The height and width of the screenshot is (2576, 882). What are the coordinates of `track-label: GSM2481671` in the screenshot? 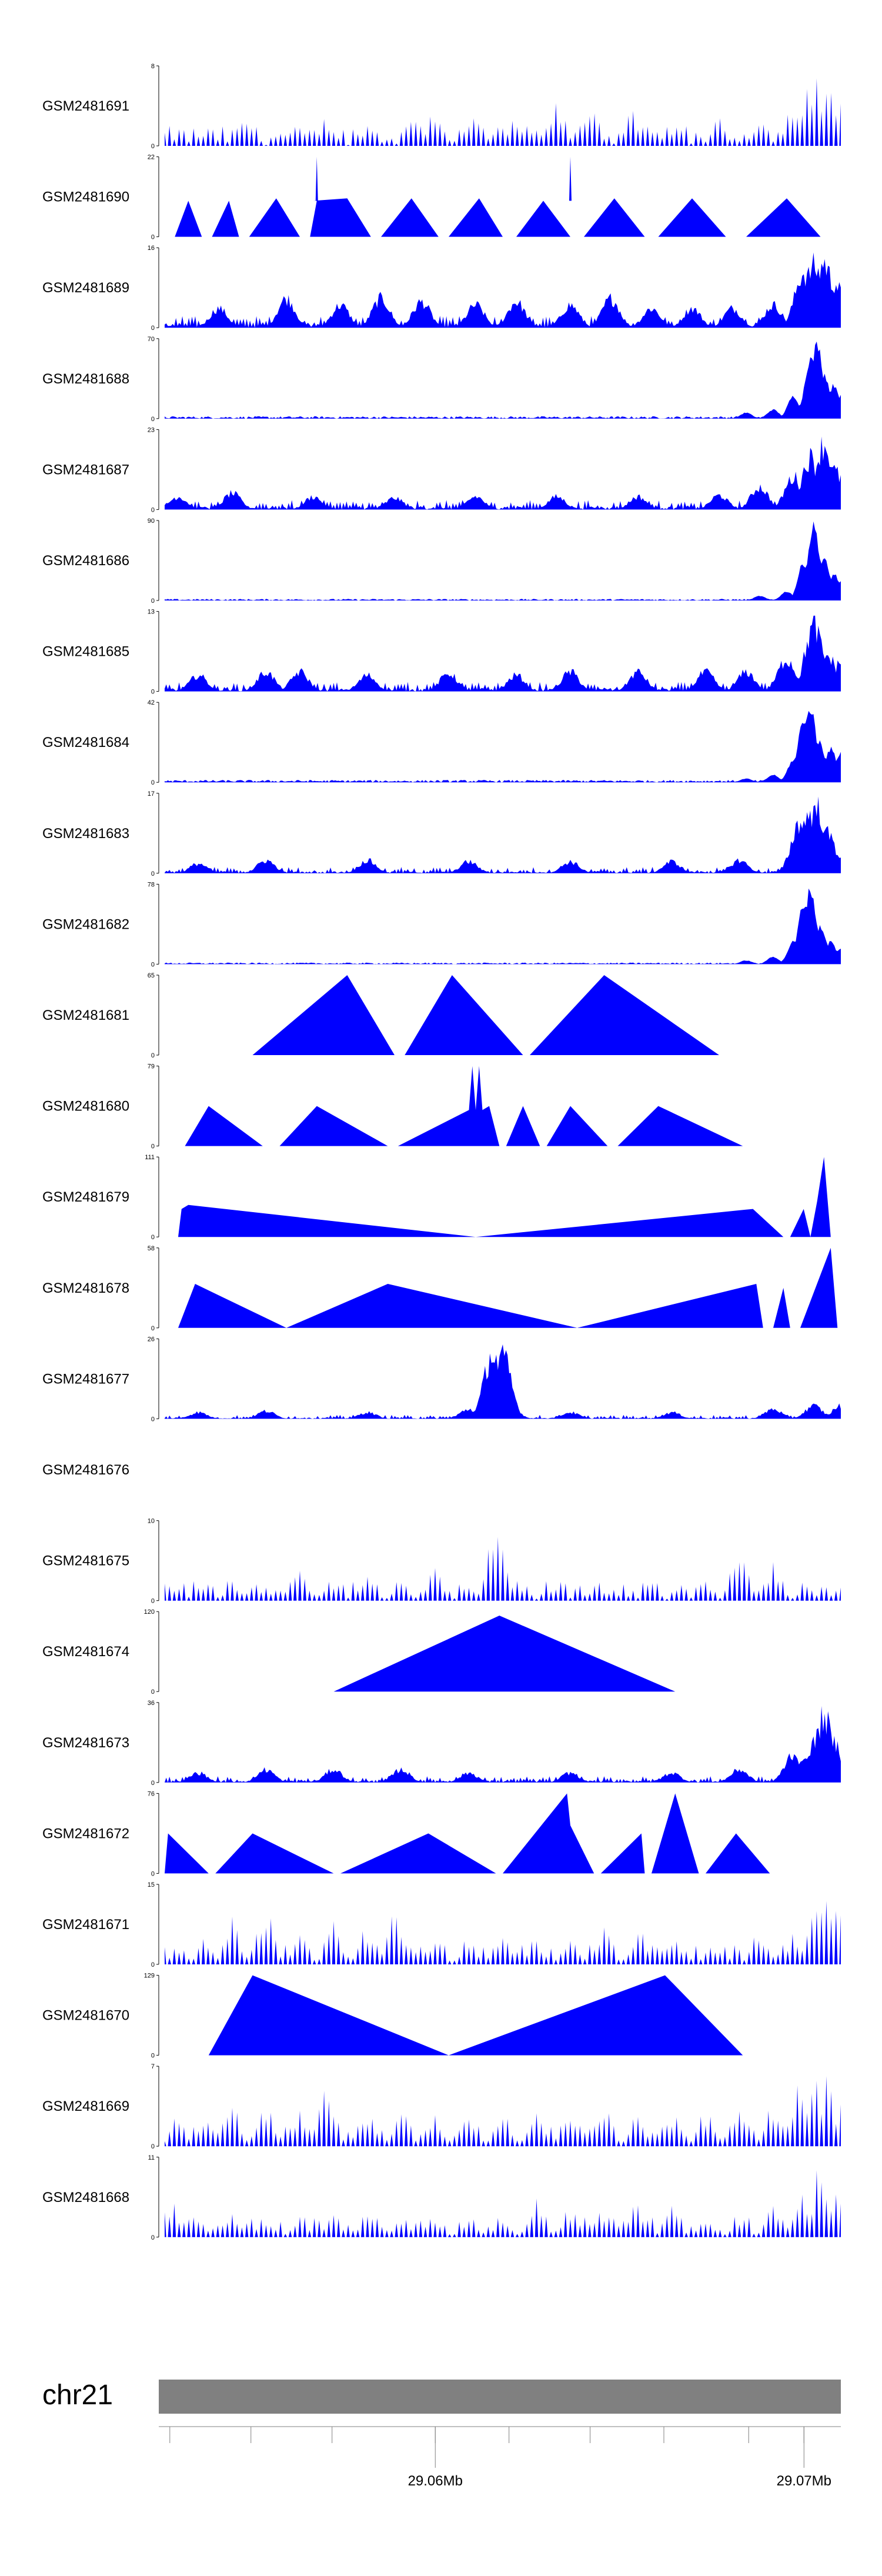 It's located at (85, 1925).